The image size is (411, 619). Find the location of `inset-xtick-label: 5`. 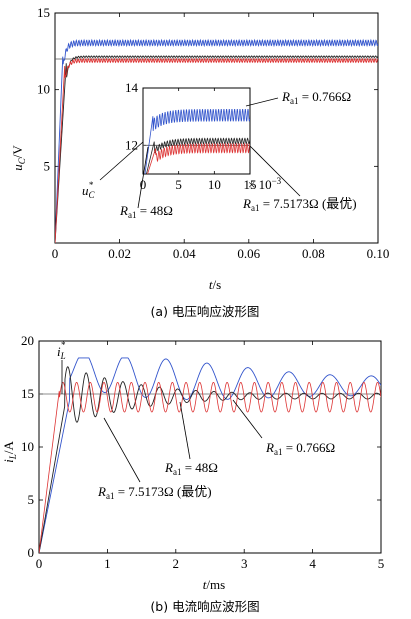

inset-xtick-label: 5 is located at coordinates (178, 184).